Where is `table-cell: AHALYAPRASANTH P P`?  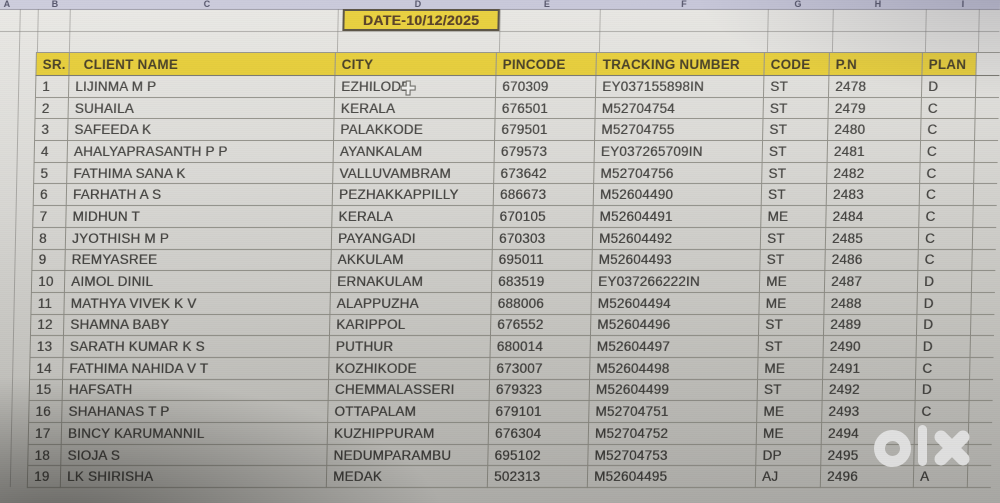 table-cell: AHALYAPRASANTH P P is located at coordinates (200, 151).